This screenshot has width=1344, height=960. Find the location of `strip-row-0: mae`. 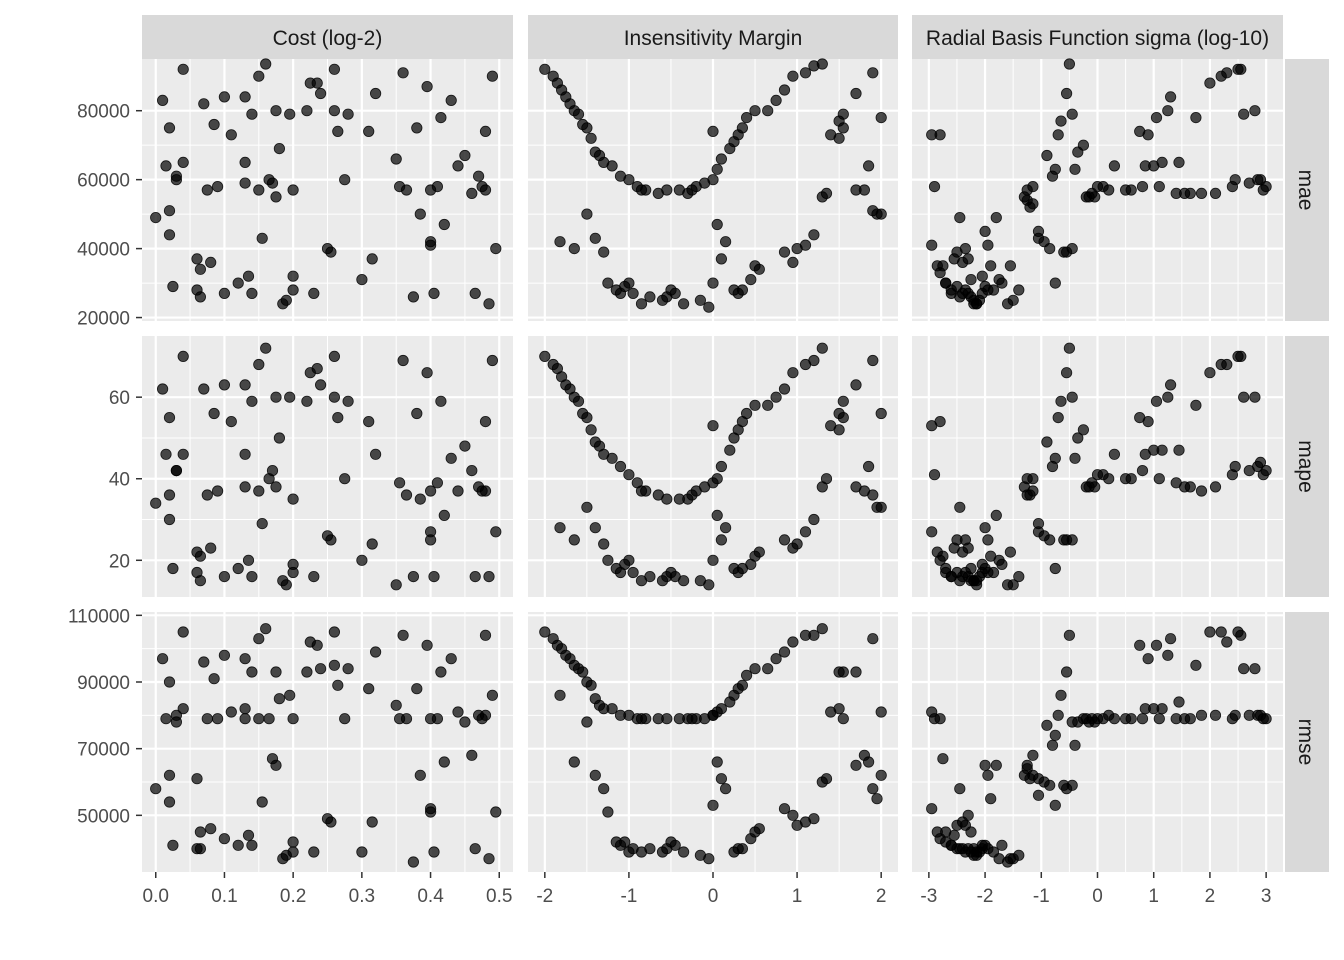

strip-row-0: mae is located at coordinates (1307, 190).